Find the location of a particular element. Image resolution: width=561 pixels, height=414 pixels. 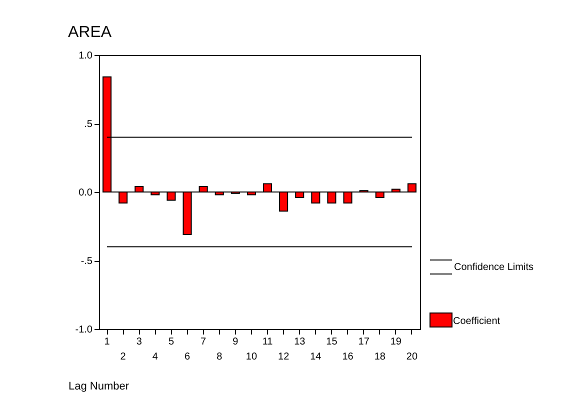

x-tick-label: 17 is located at coordinates (364, 342).